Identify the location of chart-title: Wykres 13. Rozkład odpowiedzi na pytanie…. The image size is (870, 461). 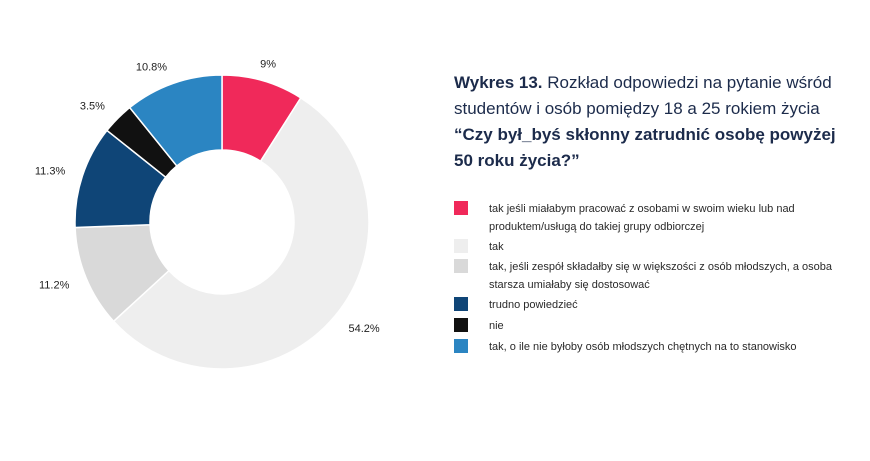
(649, 122).